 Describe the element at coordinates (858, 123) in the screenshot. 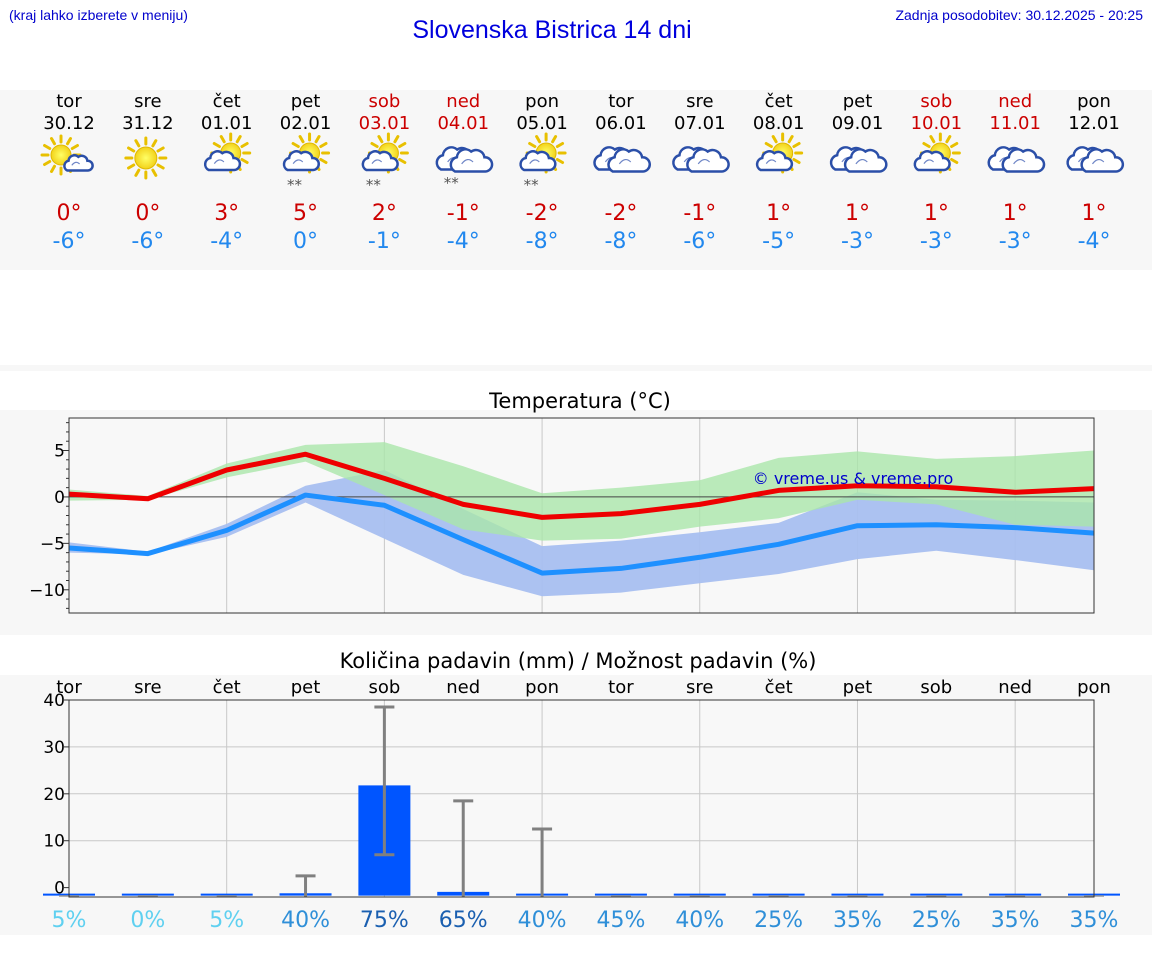

I see `day-date: 09.01` at that location.